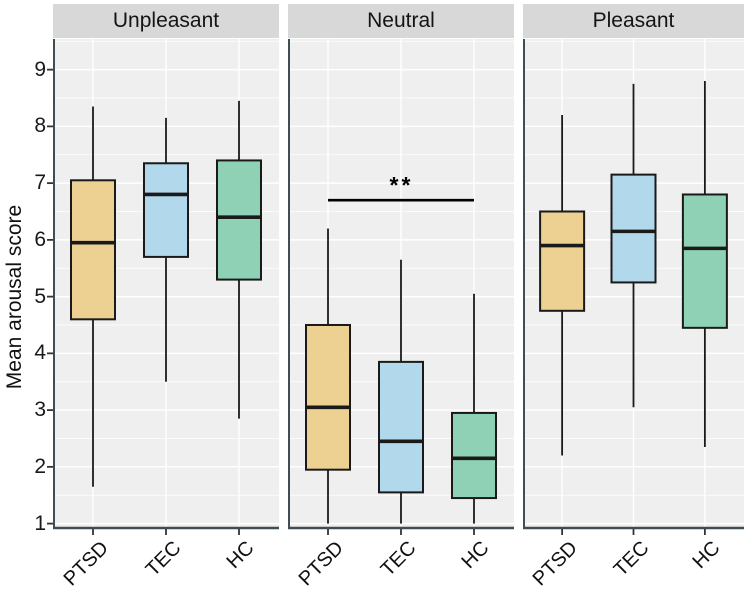  Describe the element at coordinates (40, 523) in the screenshot. I see `y-tick-label-1: 1` at that location.